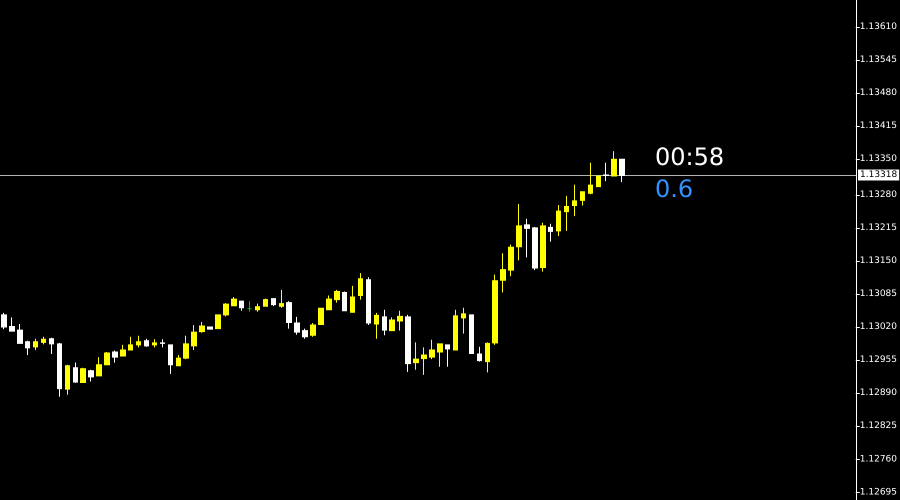 This screenshot has width=900, height=500. I want to click on y-tick-label: 1.13280, so click(879, 195).